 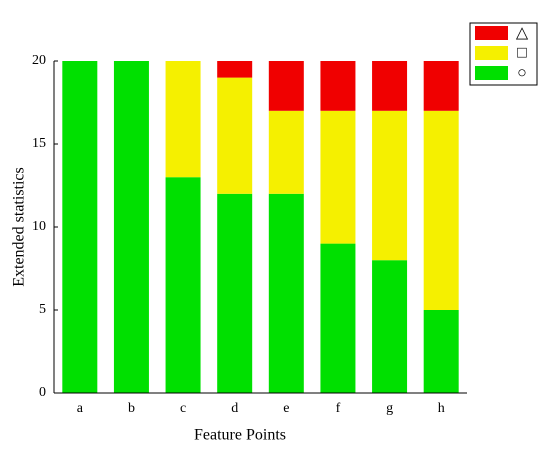 What do you see at coordinates (522, 73) in the screenshot?
I see `legend-label: ○` at bounding box center [522, 73].